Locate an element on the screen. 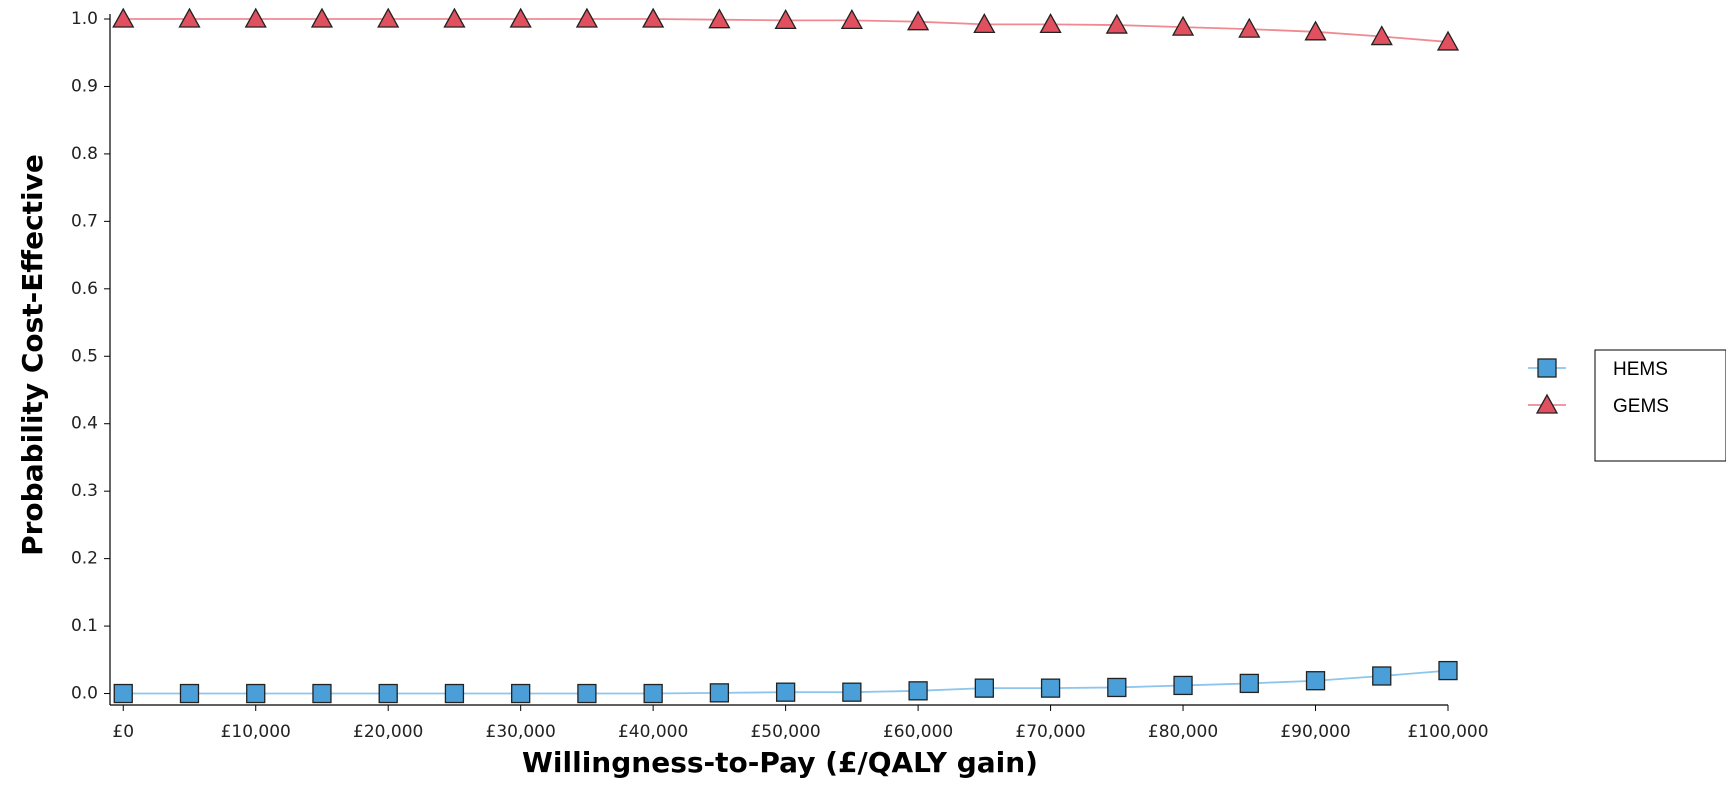 This screenshot has height=786, width=1726. legend-box is located at coordinates (1660, 405).